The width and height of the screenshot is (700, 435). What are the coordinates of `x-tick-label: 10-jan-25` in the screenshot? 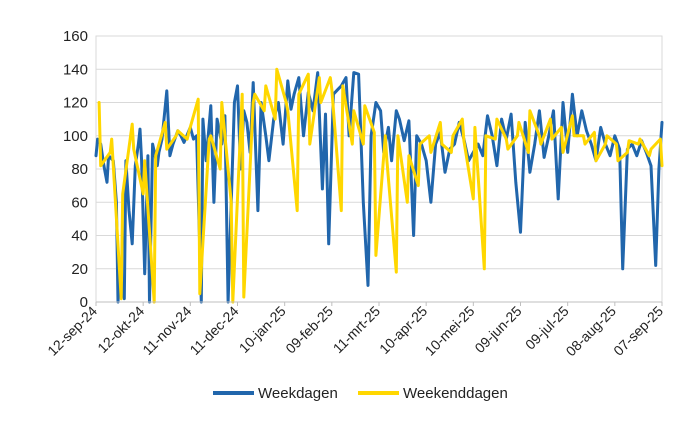 It's located at (262, 329).